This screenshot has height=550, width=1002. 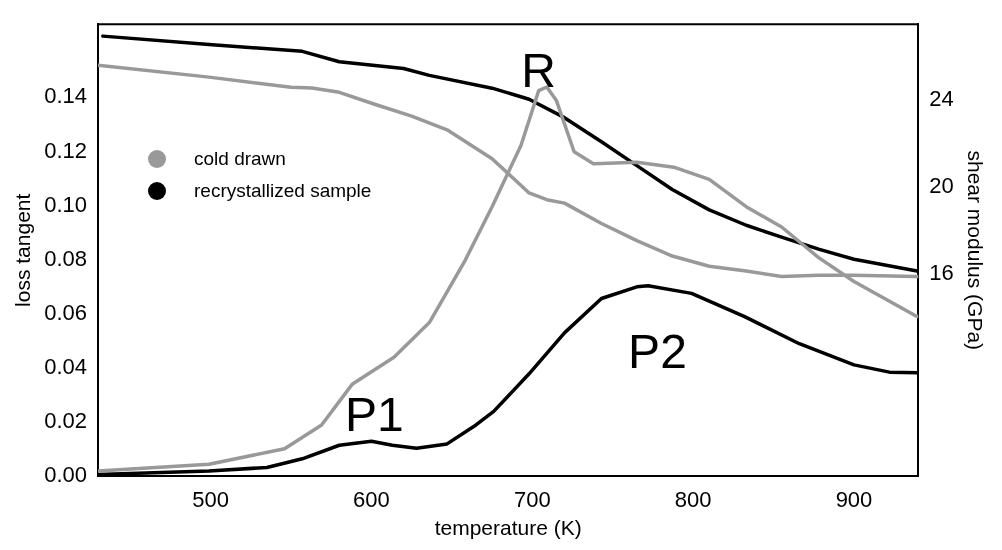 What do you see at coordinates (693, 499) in the screenshot?
I see `x-tick-label: 800` at bounding box center [693, 499].